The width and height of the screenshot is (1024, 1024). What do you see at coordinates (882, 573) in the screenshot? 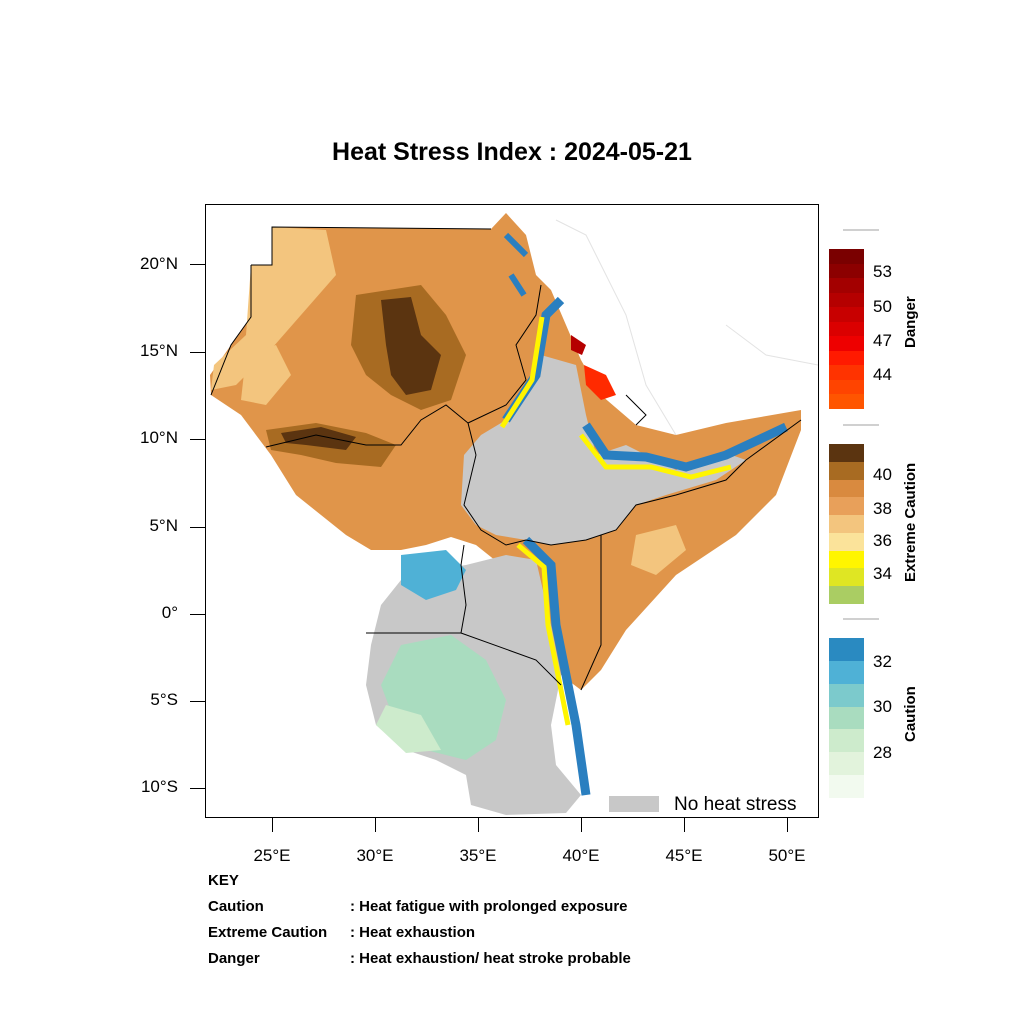
I see `legend-extreme-value: 34` at bounding box center [882, 573].